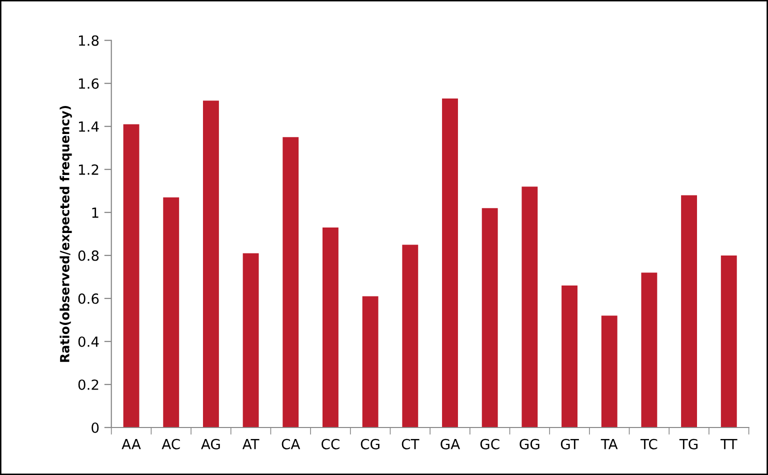  Describe the element at coordinates (411, 444) in the screenshot. I see `x-tick-label: CT` at that location.